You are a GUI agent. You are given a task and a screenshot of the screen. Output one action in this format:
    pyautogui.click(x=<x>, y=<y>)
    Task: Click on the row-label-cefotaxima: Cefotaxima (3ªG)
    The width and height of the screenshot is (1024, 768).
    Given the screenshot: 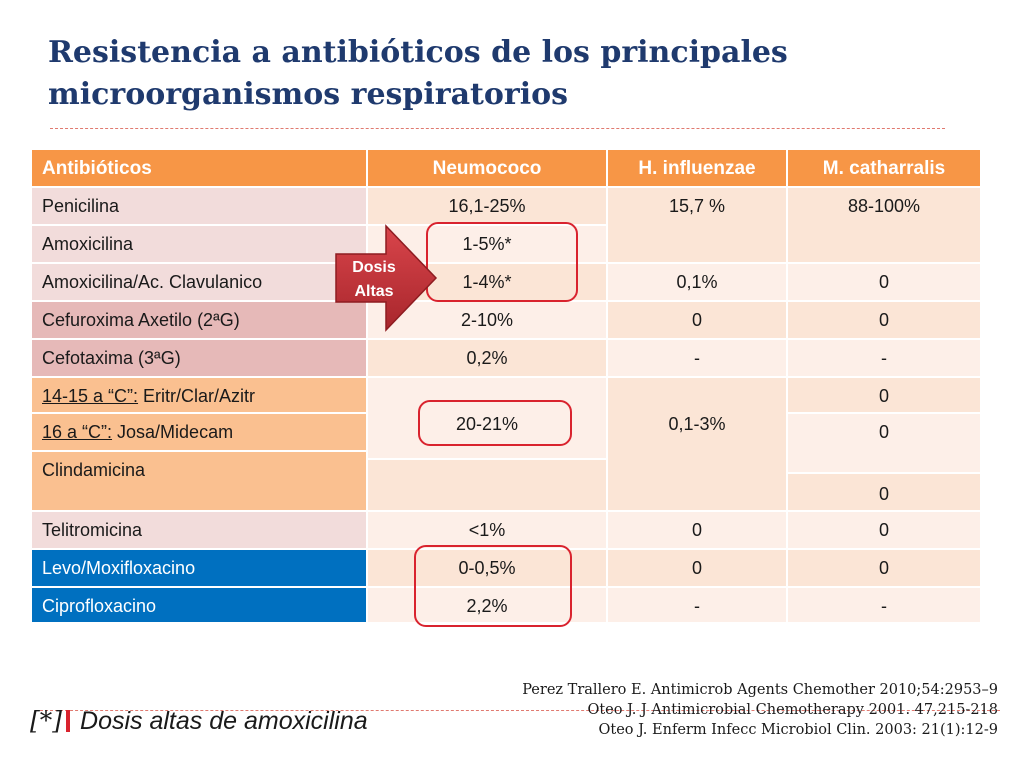 What is the action you would take?
    pyautogui.click(x=200, y=359)
    